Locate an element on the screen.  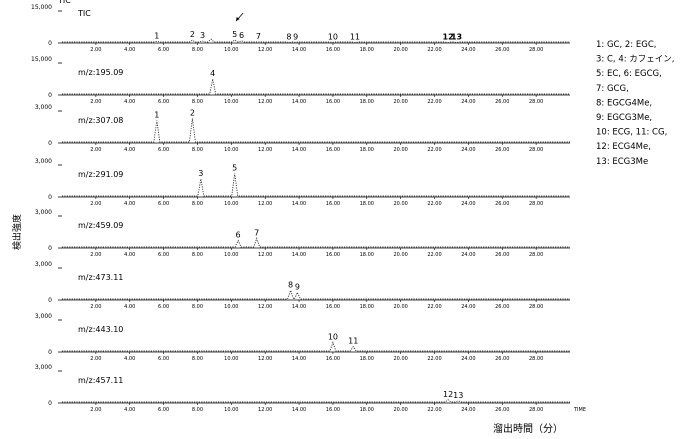
peak-label: 13 is located at coordinates (458, 395).